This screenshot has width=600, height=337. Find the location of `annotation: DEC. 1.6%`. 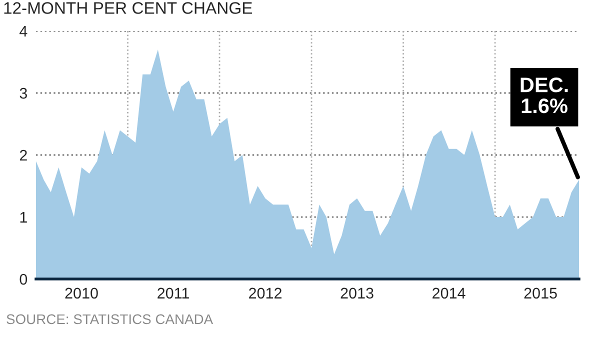

annotation: DEC. 1.6% is located at coordinates (544, 96).